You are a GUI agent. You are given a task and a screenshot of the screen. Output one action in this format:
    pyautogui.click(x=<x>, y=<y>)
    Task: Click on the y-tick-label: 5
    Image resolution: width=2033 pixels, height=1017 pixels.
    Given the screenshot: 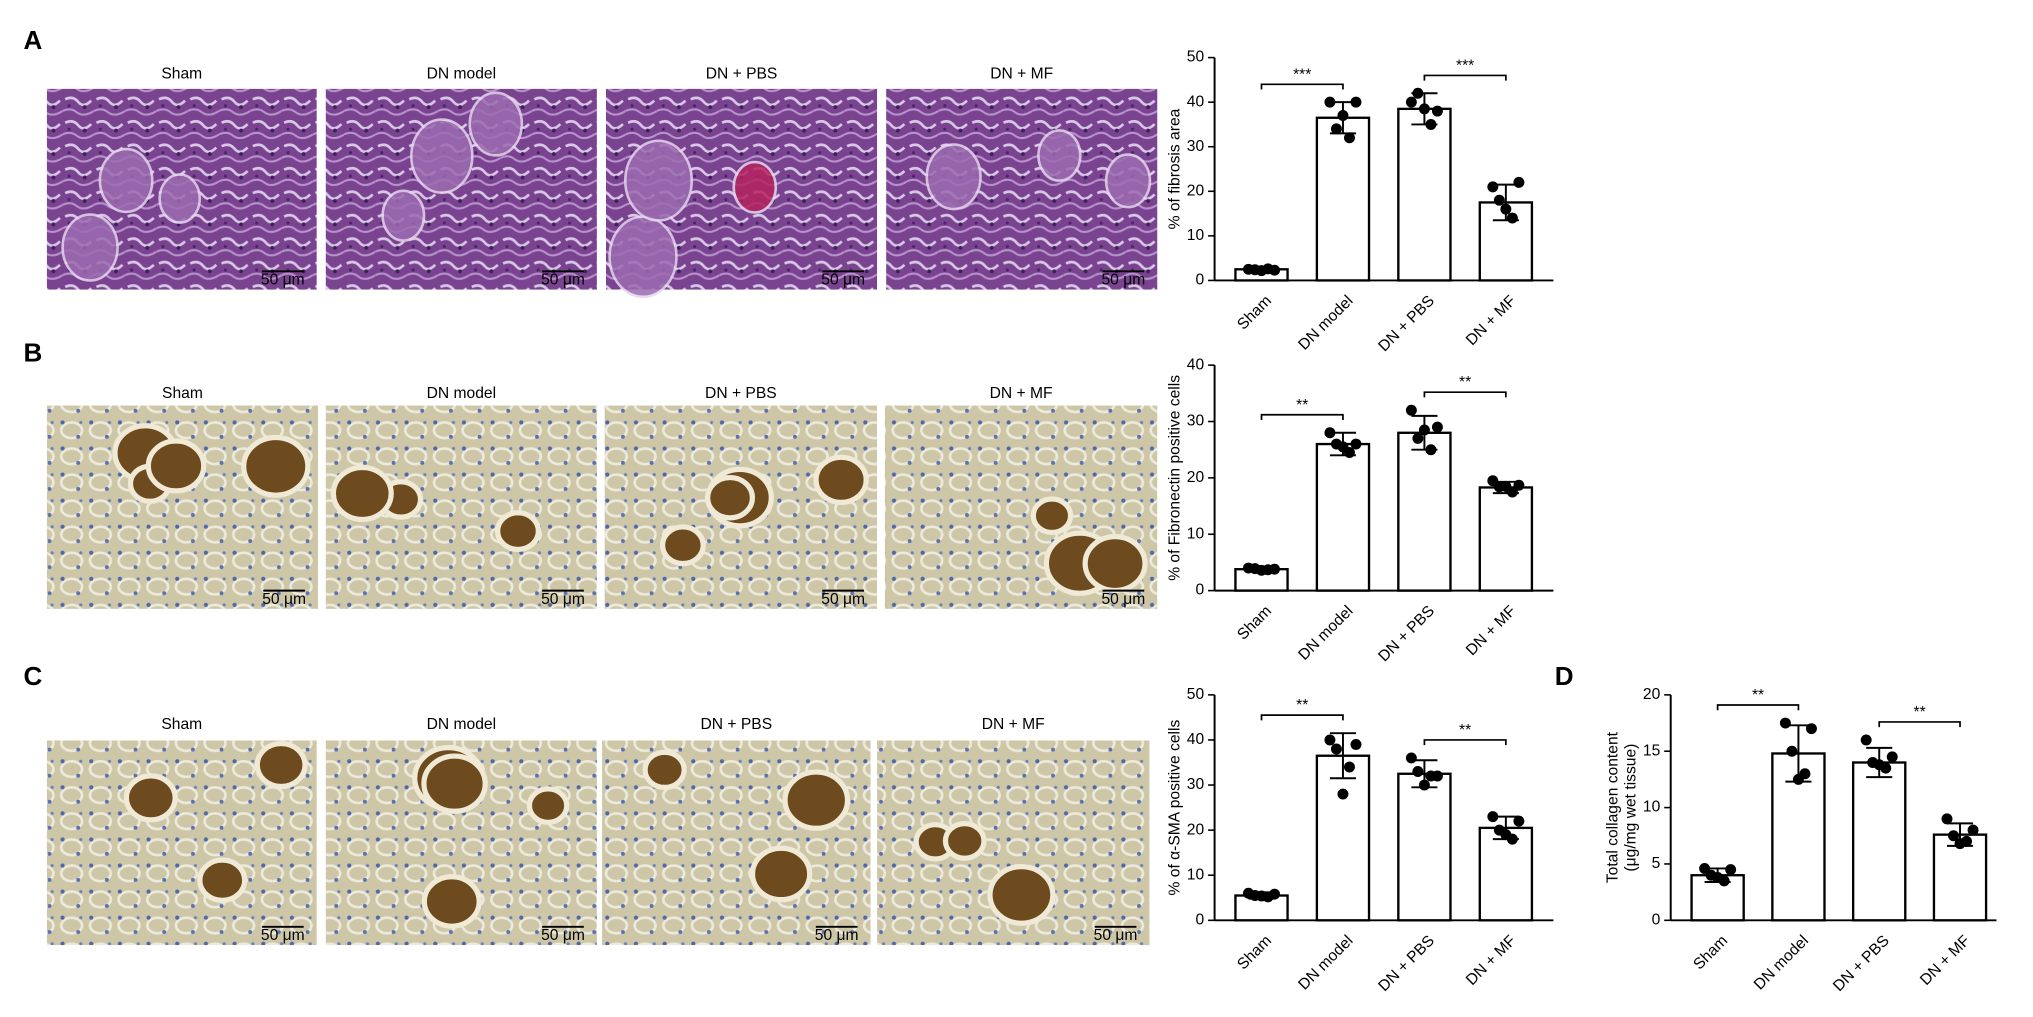 What is the action you would take?
    pyautogui.click(x=1656, y=863)
    